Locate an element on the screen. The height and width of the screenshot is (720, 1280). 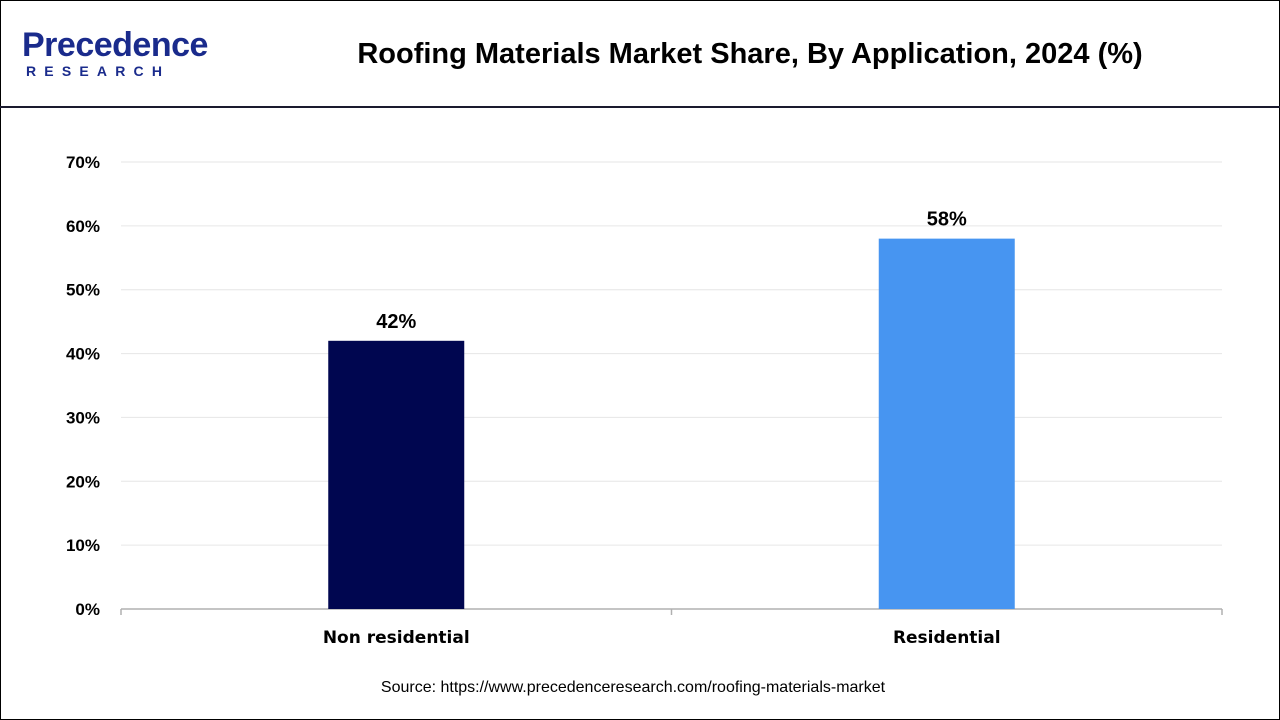
logo-subtext: RESEARCH is located at coordinates (98, 71).